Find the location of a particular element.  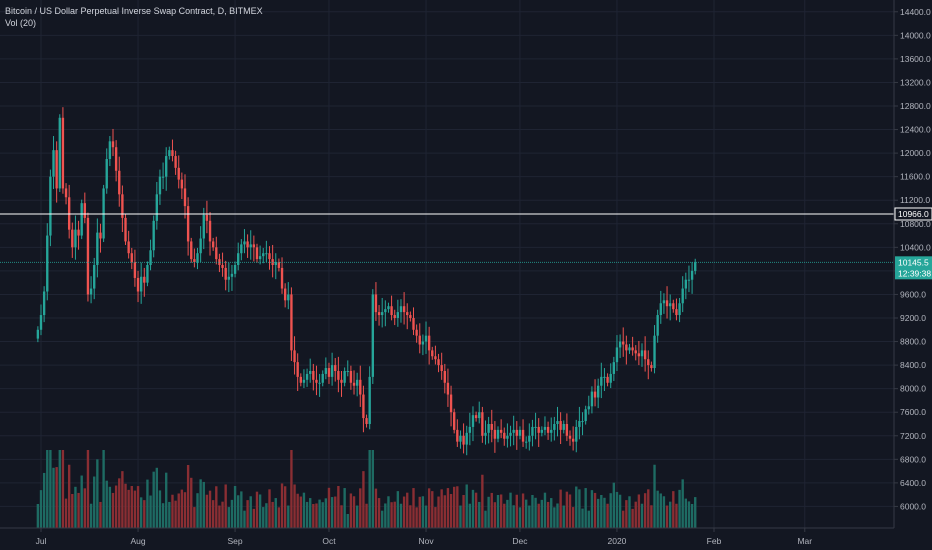

price-tick-label: 14000.0 is located at coordinates (915, 35).